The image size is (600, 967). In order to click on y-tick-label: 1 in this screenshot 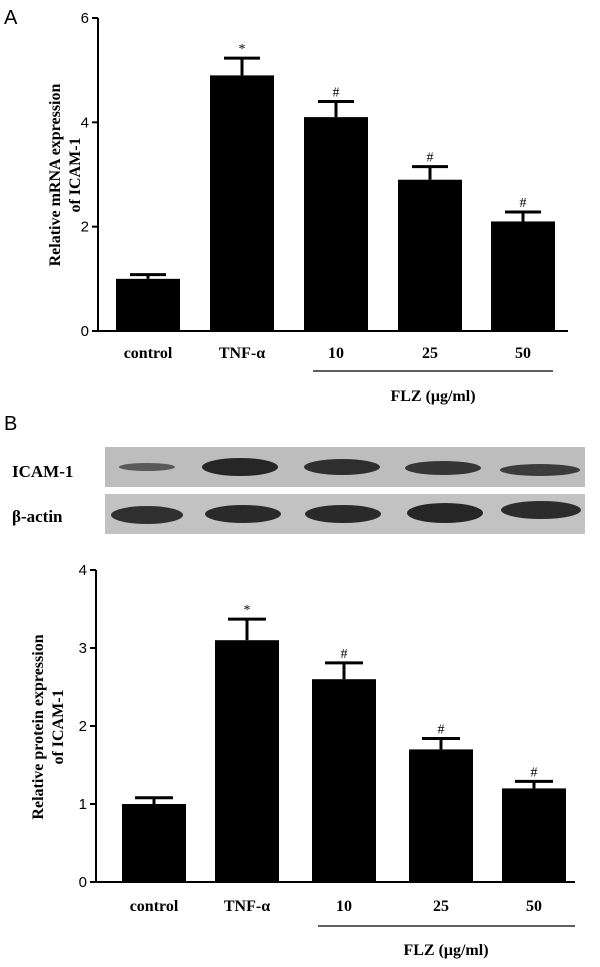, I will do `click(83, 804)`.